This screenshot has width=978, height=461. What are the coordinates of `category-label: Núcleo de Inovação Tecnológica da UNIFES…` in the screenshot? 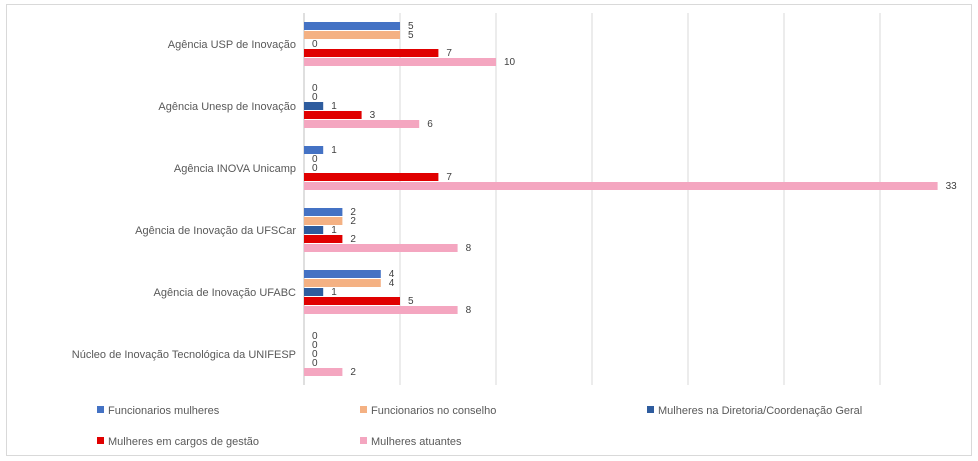 It's located at (184, 355).